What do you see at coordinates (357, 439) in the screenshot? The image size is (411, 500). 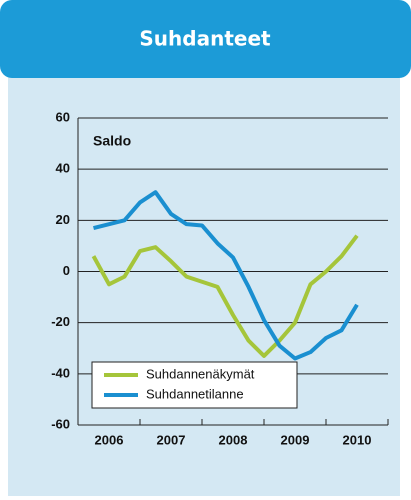 I see `x-tick-label: 2010` at bounding box center [357, 439].